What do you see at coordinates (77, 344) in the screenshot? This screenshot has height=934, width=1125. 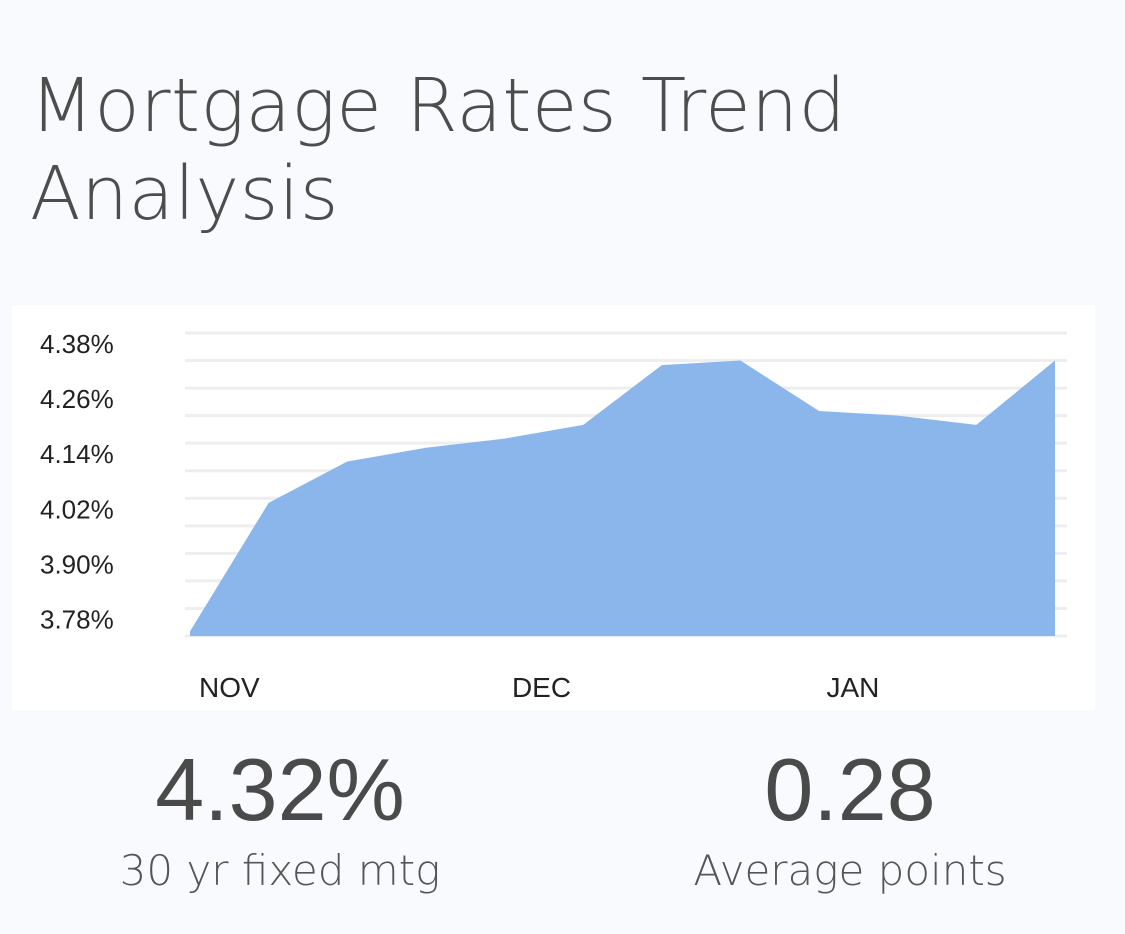 I see `y-tick-label: 4.38%` at bounding box center [77, 344].